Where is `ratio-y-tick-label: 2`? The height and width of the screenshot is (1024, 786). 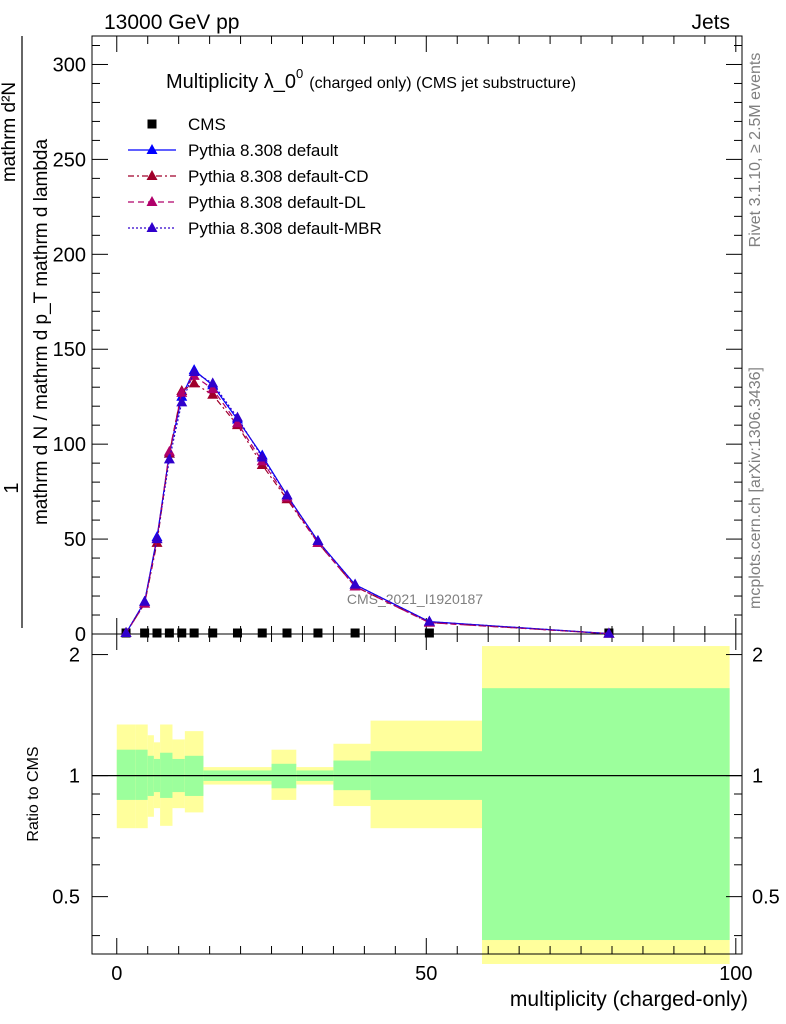
ratio-y-tick-label: 2 is located at coordinates (74, 656).